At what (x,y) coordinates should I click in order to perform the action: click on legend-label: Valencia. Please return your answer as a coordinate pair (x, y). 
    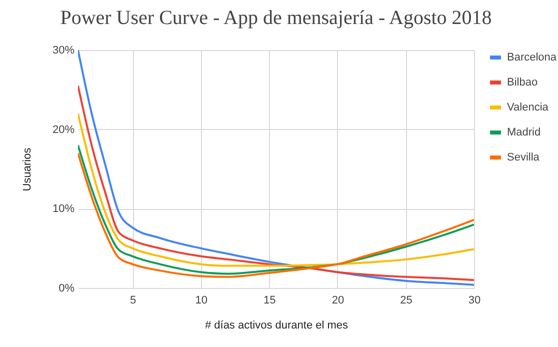
    Looking at the image, I should click on (528, 108).